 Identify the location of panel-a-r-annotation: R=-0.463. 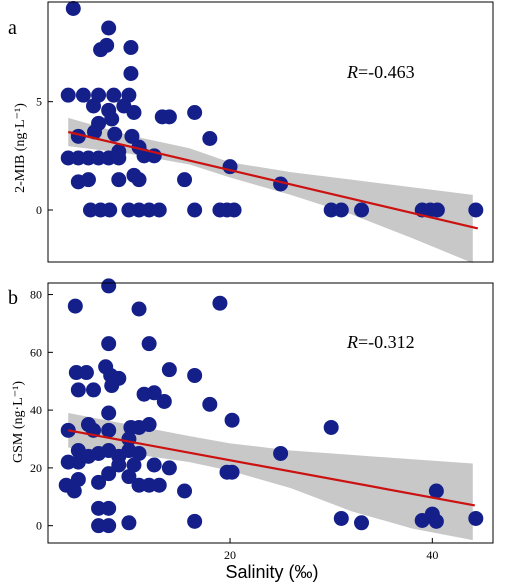
(380, 72).